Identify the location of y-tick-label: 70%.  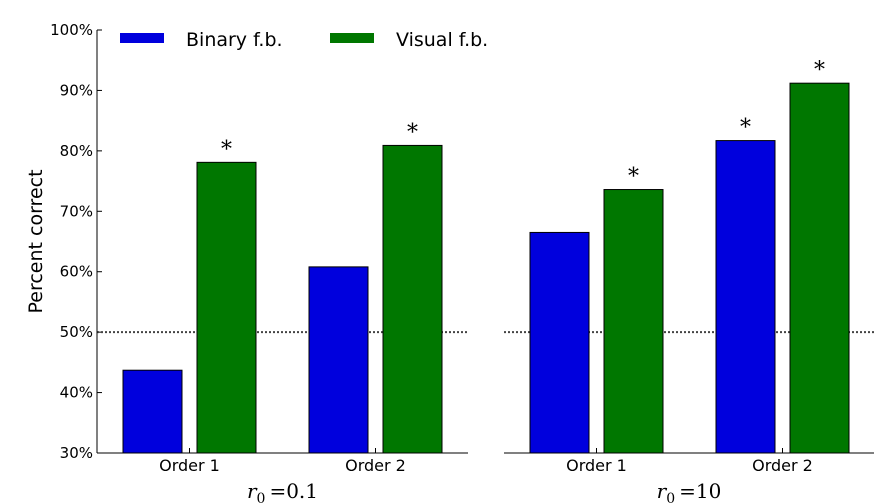
(76, 211).